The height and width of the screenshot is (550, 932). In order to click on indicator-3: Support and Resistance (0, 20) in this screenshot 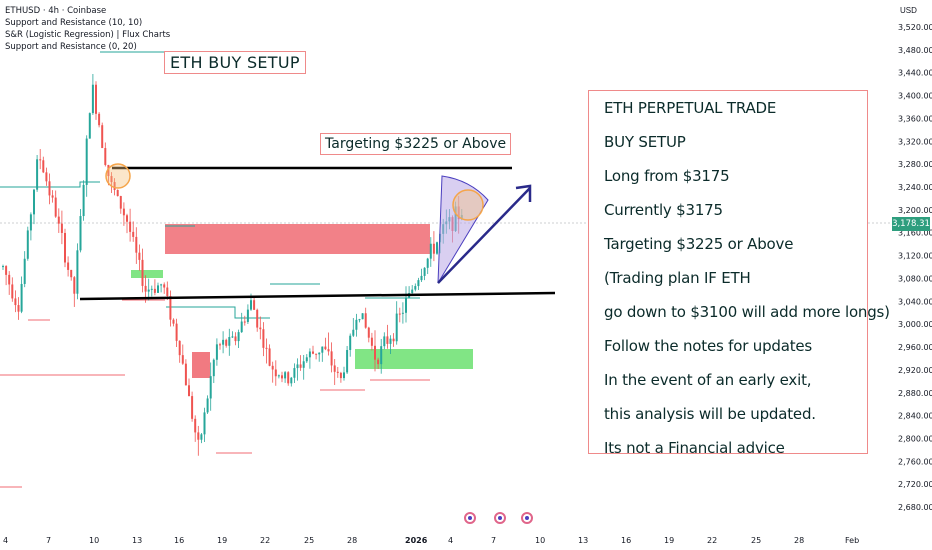, I will do `click(71, 47)`.